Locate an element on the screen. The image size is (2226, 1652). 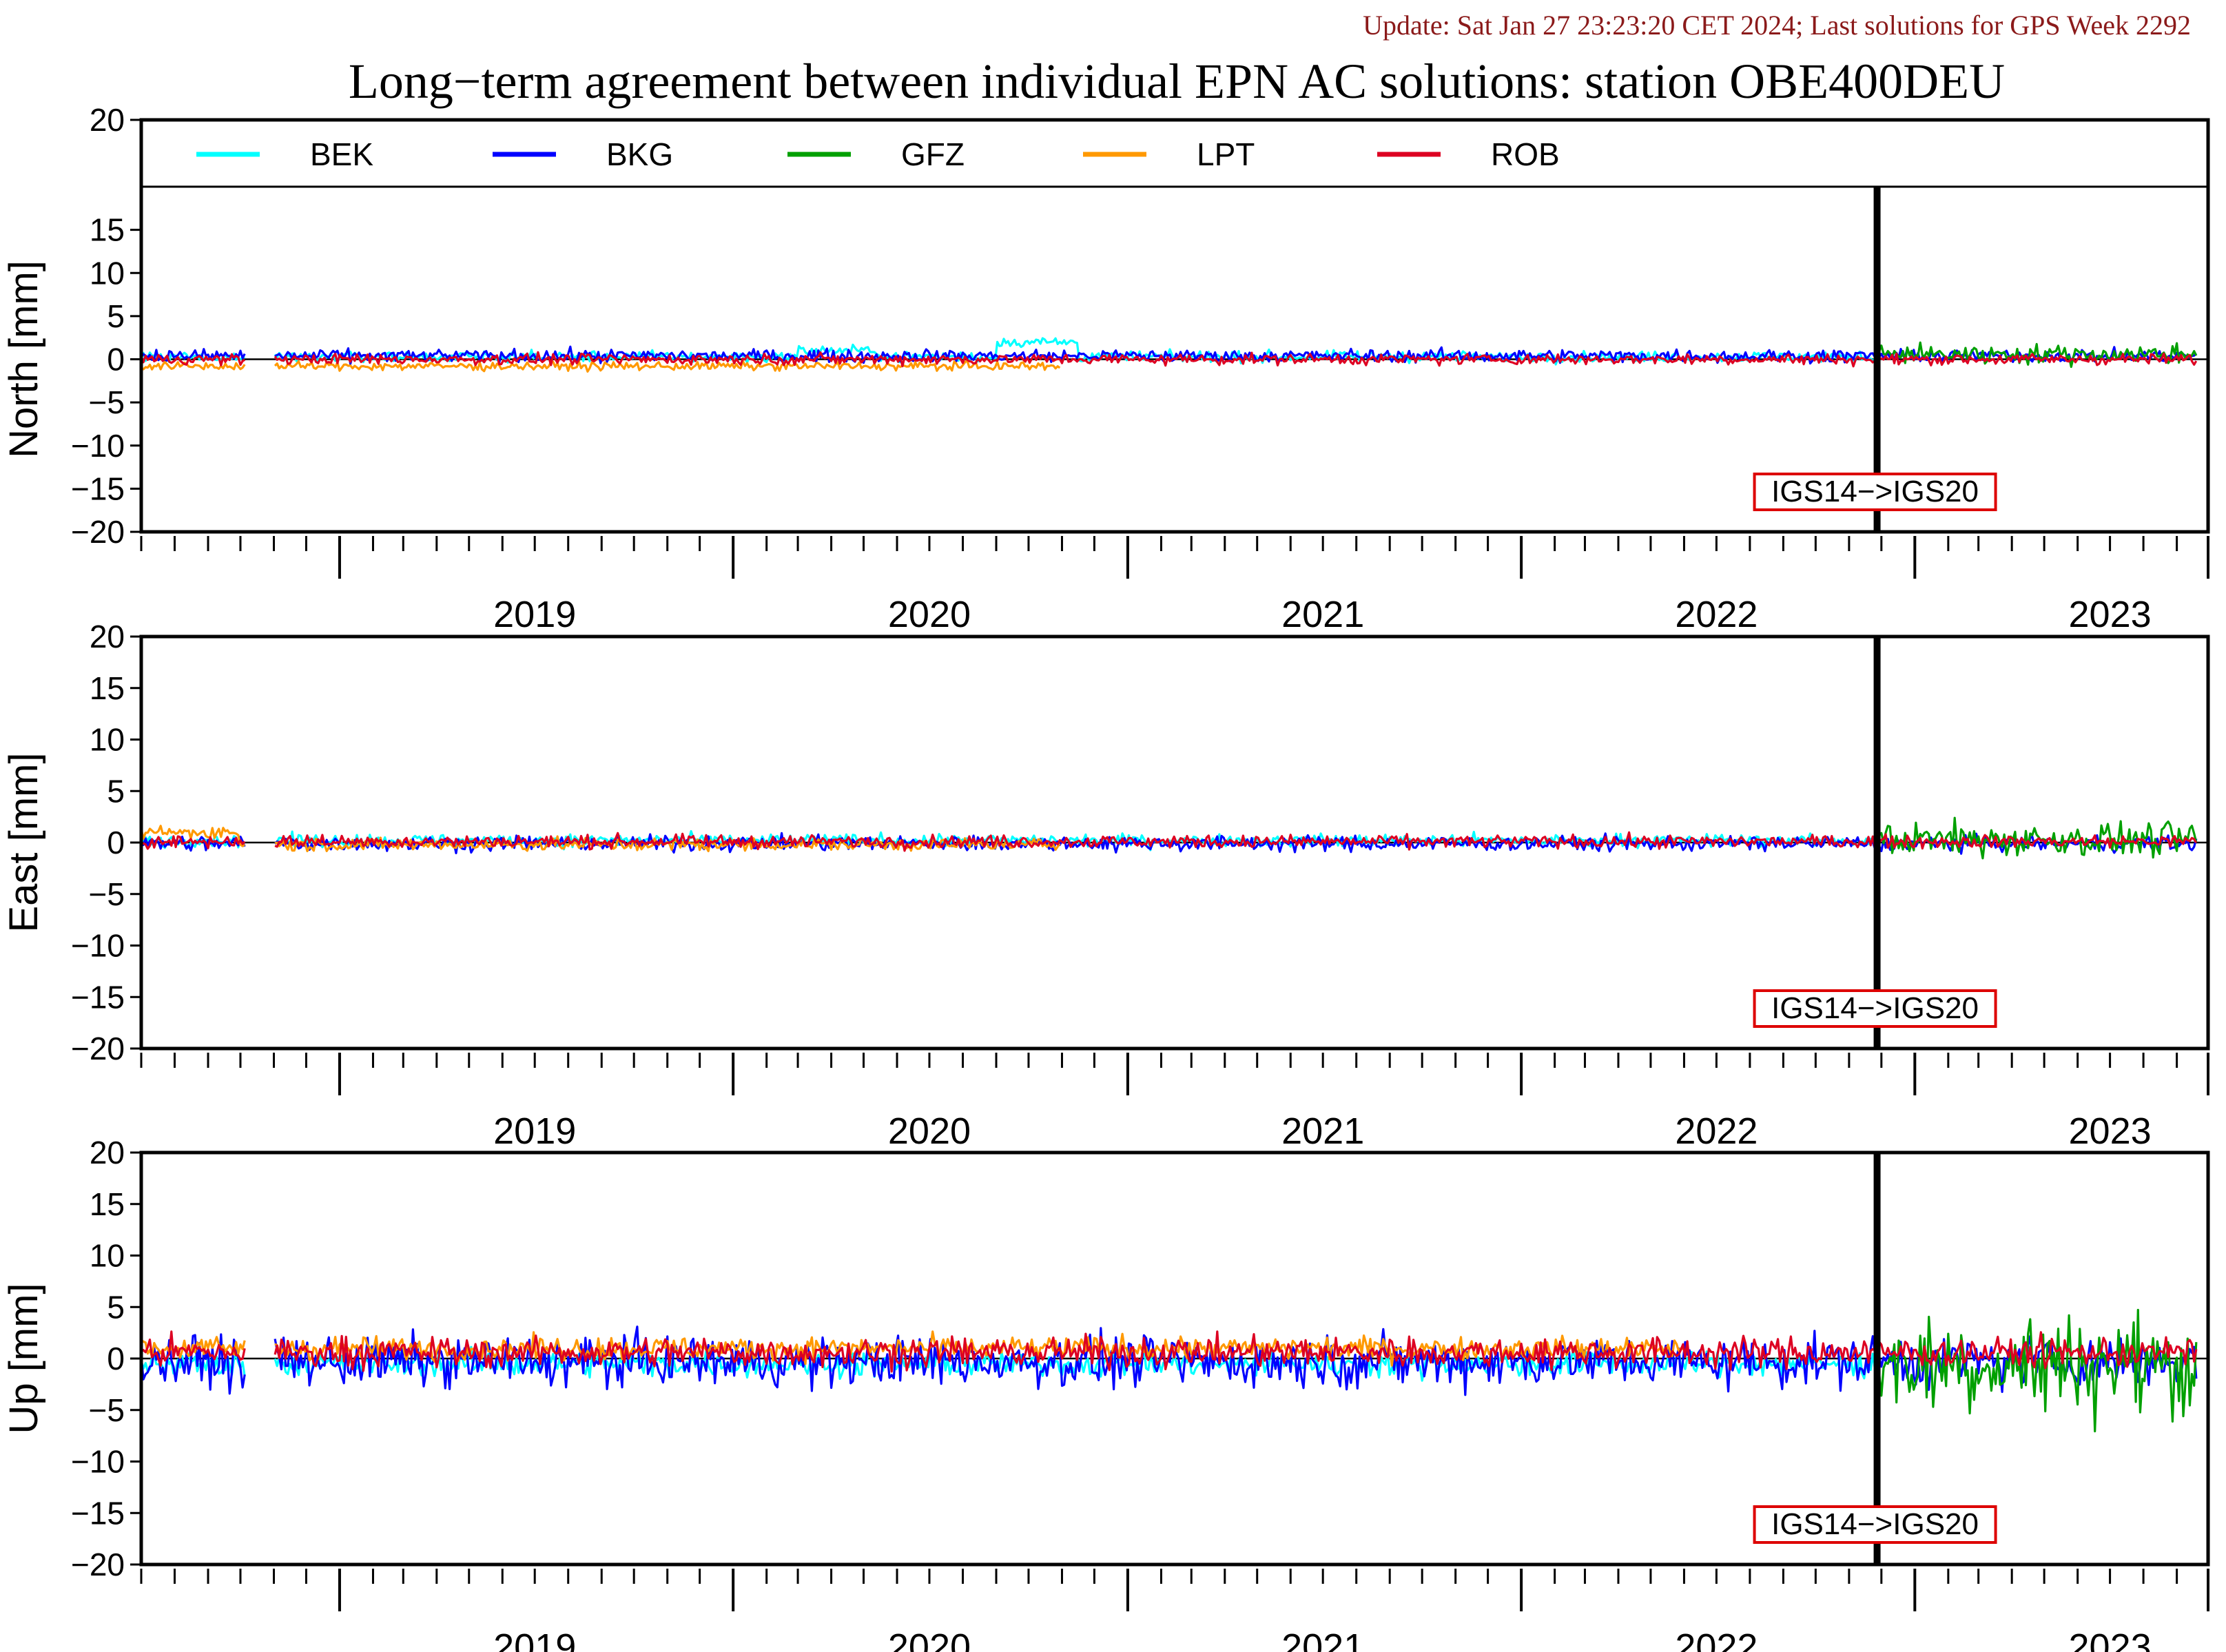
legend-label-rob: ROB is located at coordinates (1525, 154).